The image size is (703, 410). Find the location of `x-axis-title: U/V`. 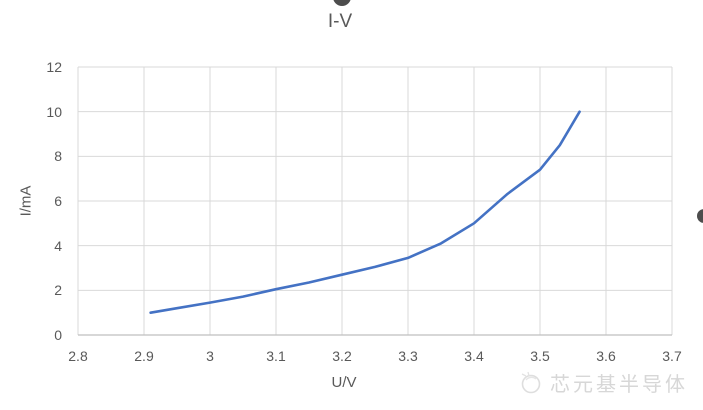

x-axis-title: U/V is located at coordinates (344, 382).